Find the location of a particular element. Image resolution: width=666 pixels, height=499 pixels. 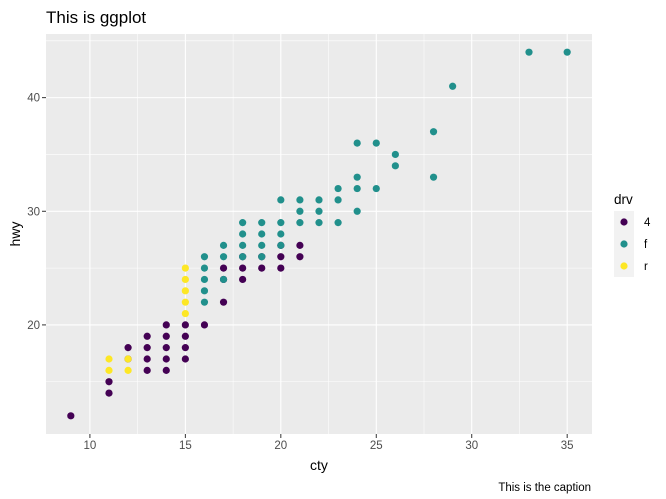

y-tick-label: 20 is located at coordinates (33, 326).